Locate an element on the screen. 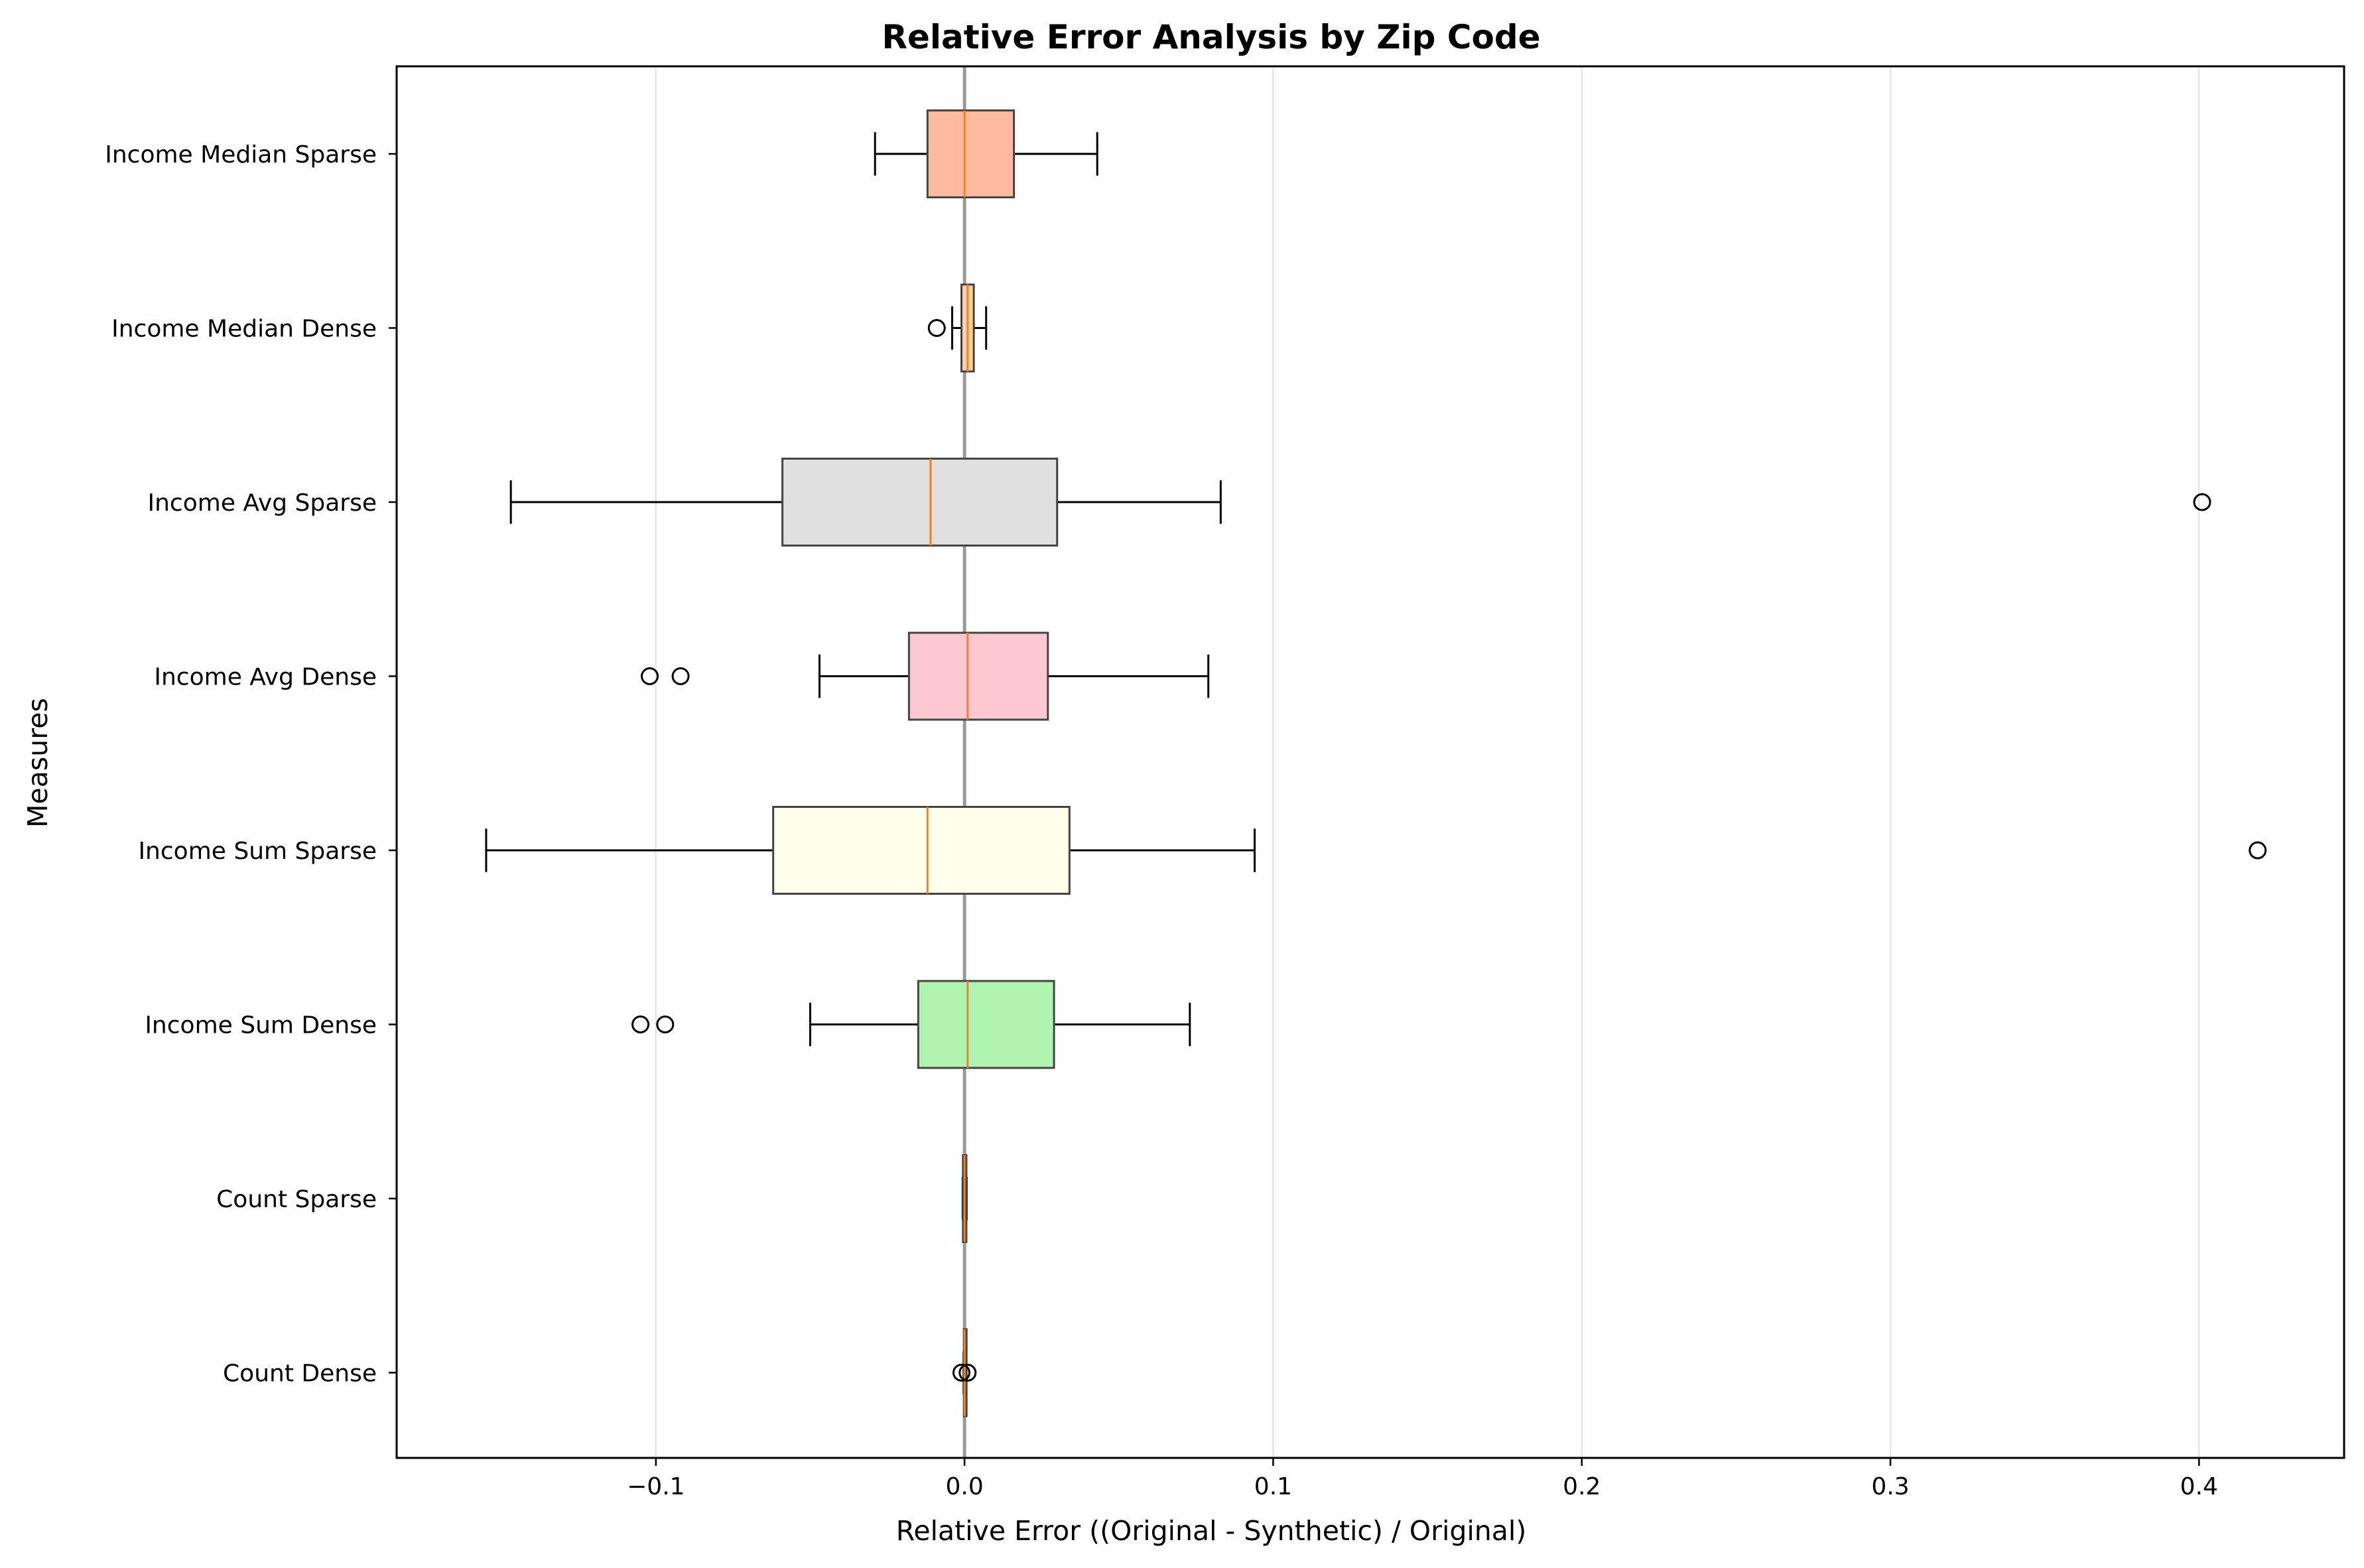 The image size is (2364, 1568). x-tick-label: −0.1 is located at coordinates (656, 1487).